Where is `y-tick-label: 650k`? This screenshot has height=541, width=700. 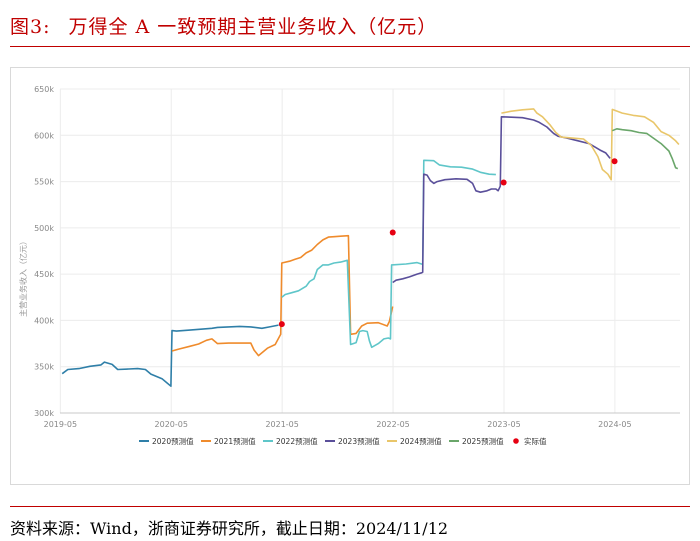 y-tick-label: 650k is located at coordinates (44, 89).